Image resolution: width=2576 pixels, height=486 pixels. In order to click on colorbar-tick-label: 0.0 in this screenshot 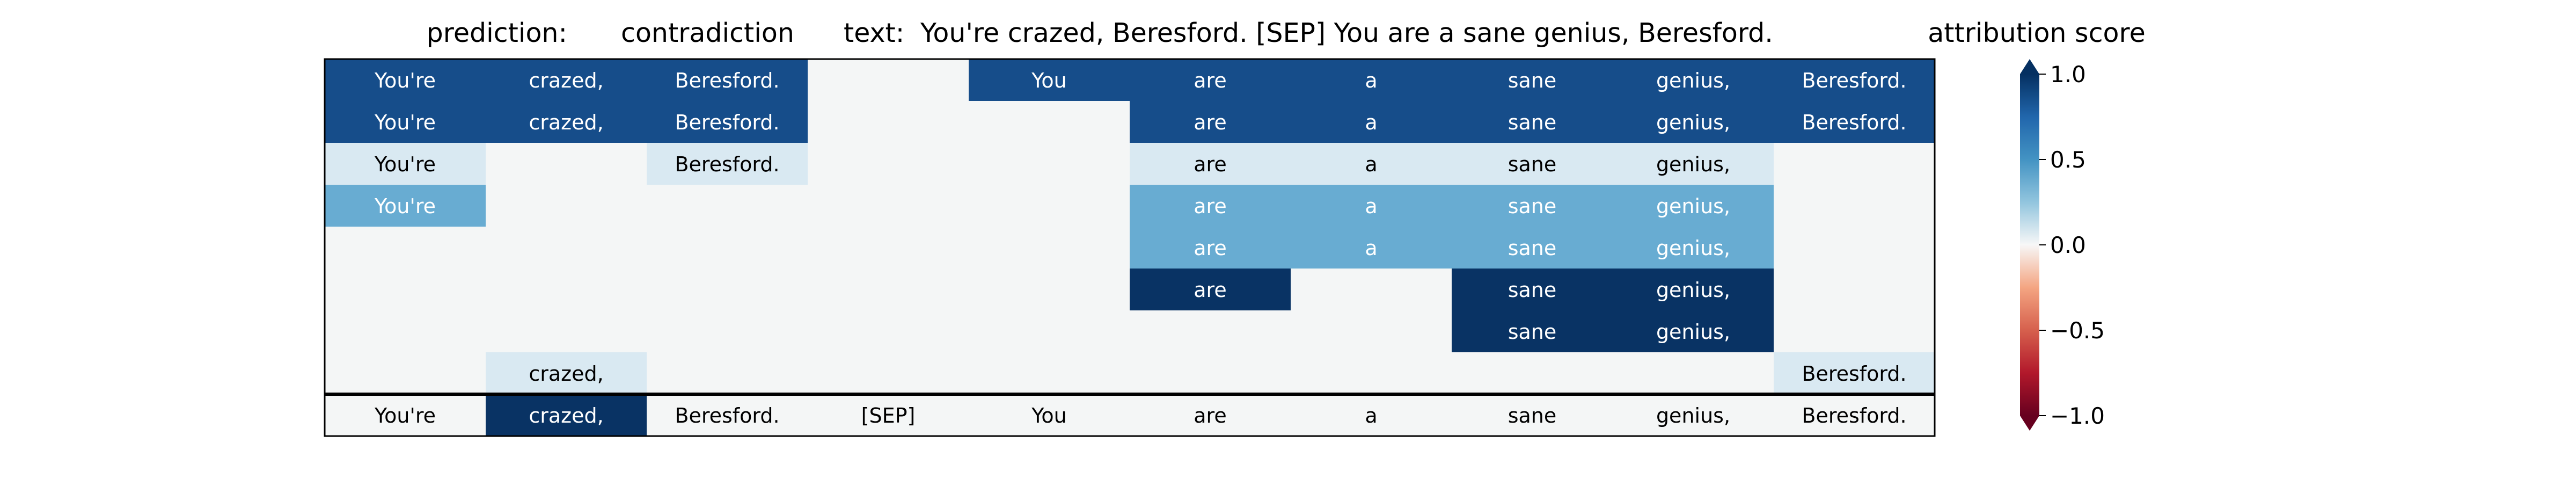, I will do `click(2068, 245)`.